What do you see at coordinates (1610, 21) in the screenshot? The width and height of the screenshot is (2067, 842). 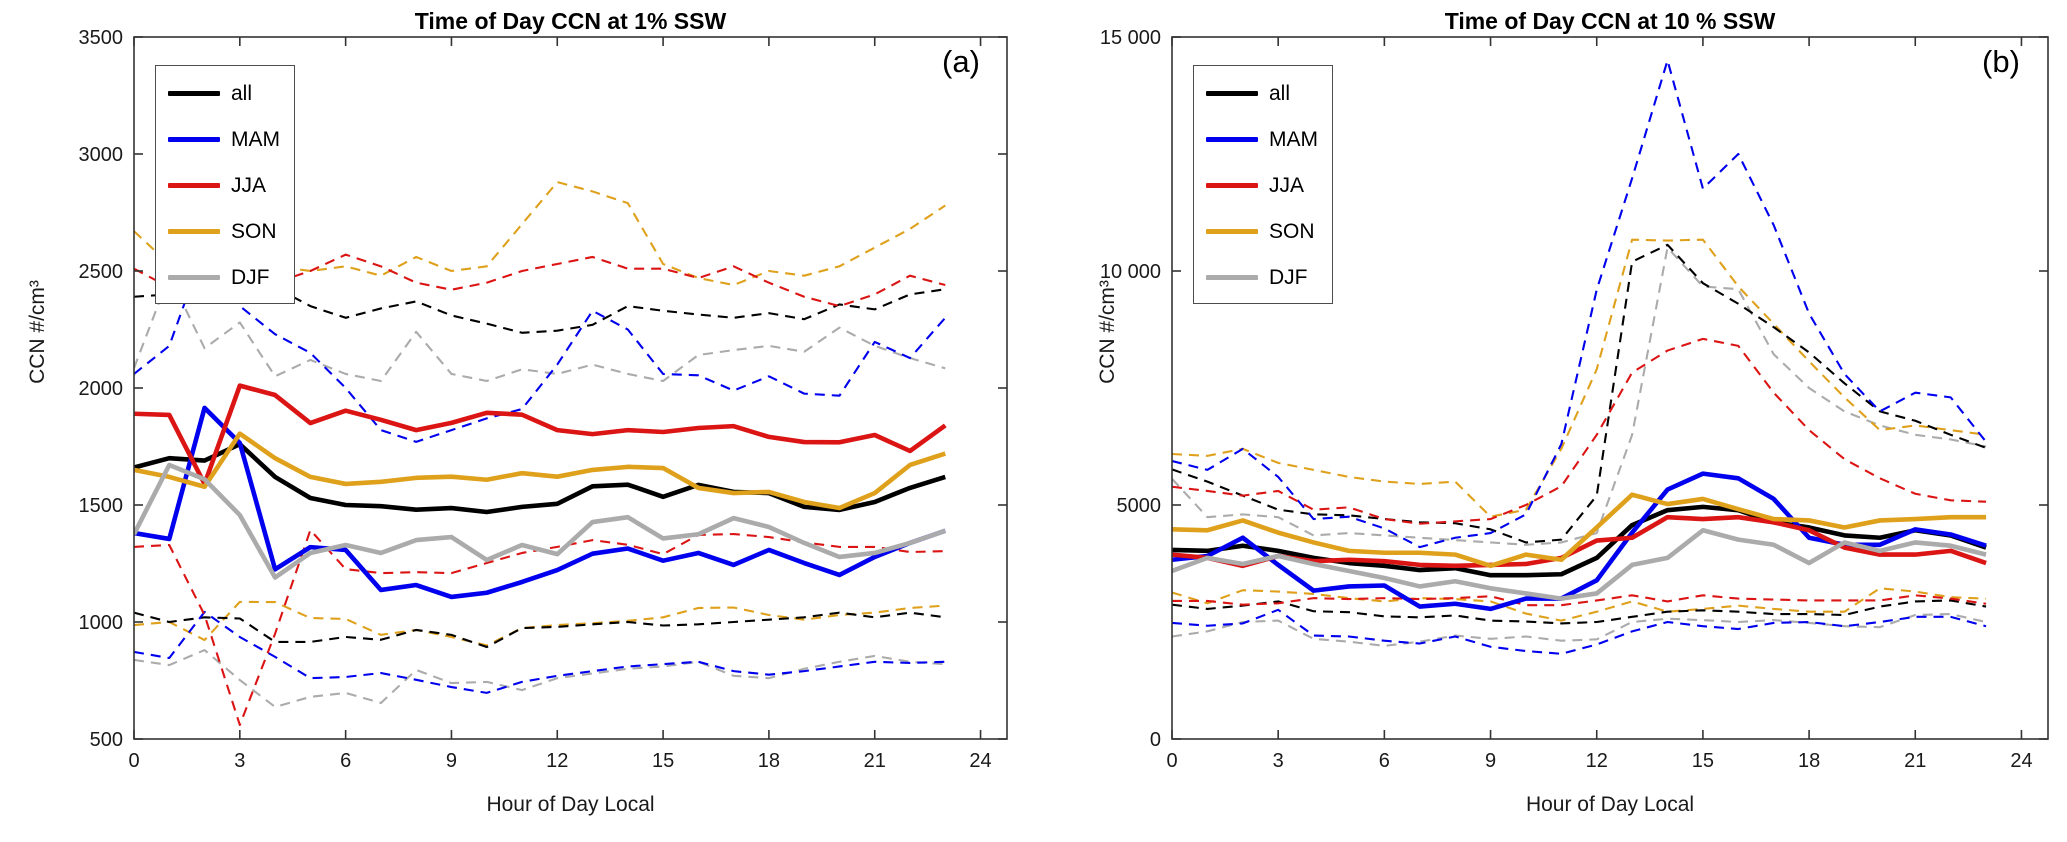 I see `panel-b-title: Time of Day CCN at 10 % SSW` at bounding box center [1610, 21].